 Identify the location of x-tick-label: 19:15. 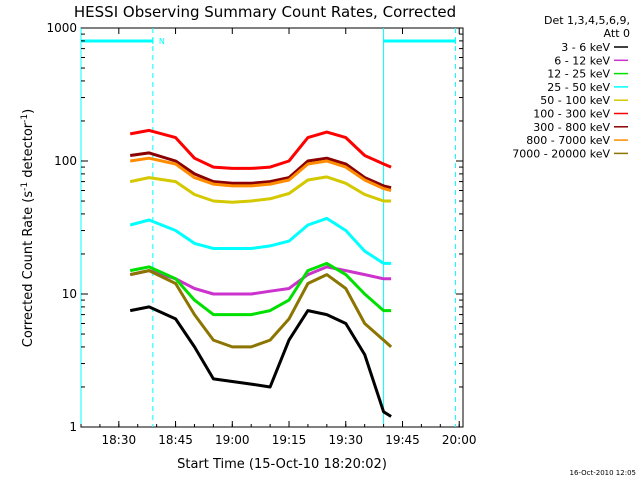
(289, 440).